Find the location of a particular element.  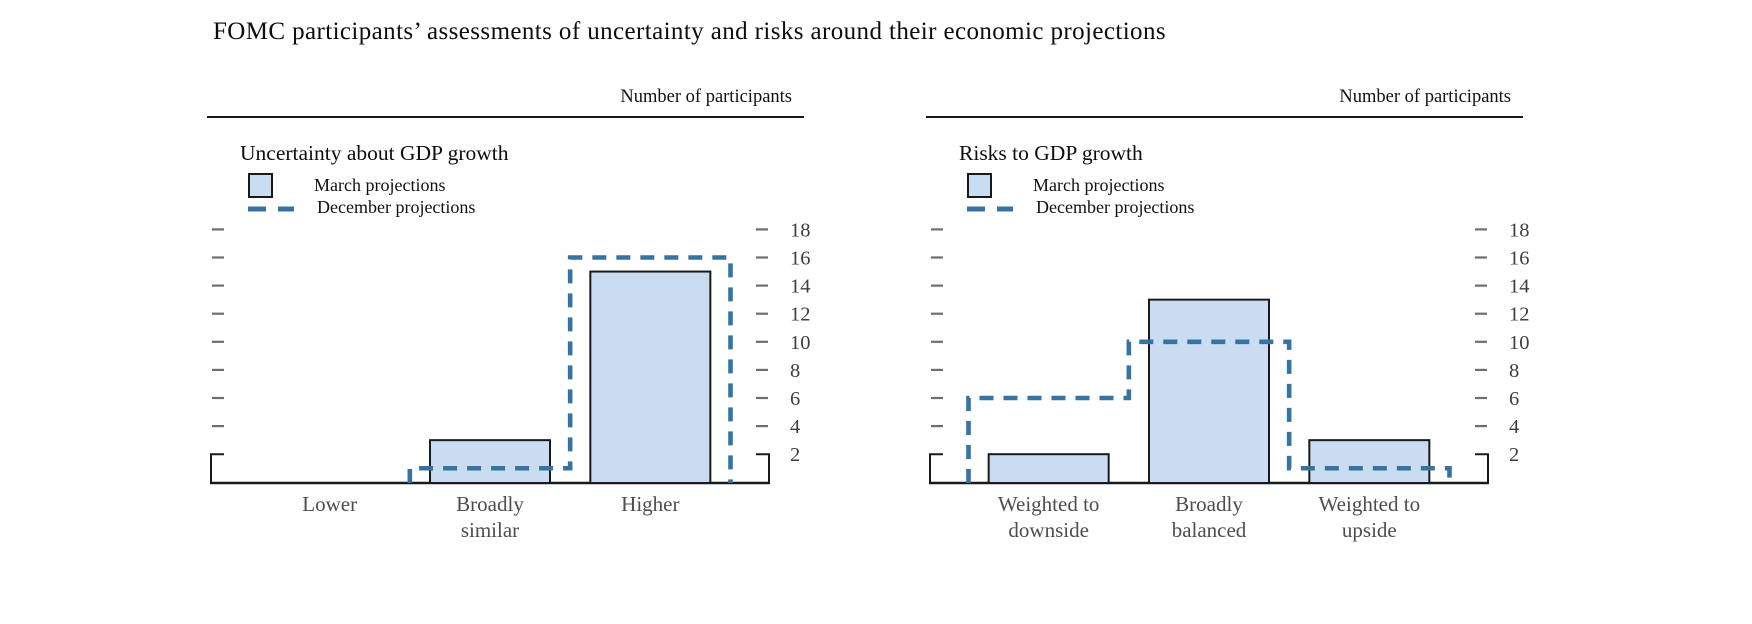

x-category-label: Weighted to downside is located at coordinates (1049, 517).